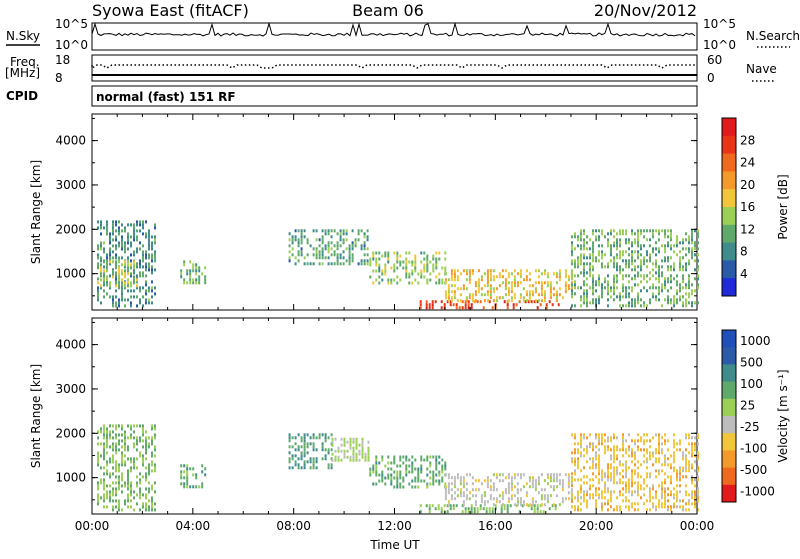 The width and height of the screenshot is (800, 559). Describe the element at coordinates (22, 96) in the screenshot. I see `cpid-label: CPID` at that location.